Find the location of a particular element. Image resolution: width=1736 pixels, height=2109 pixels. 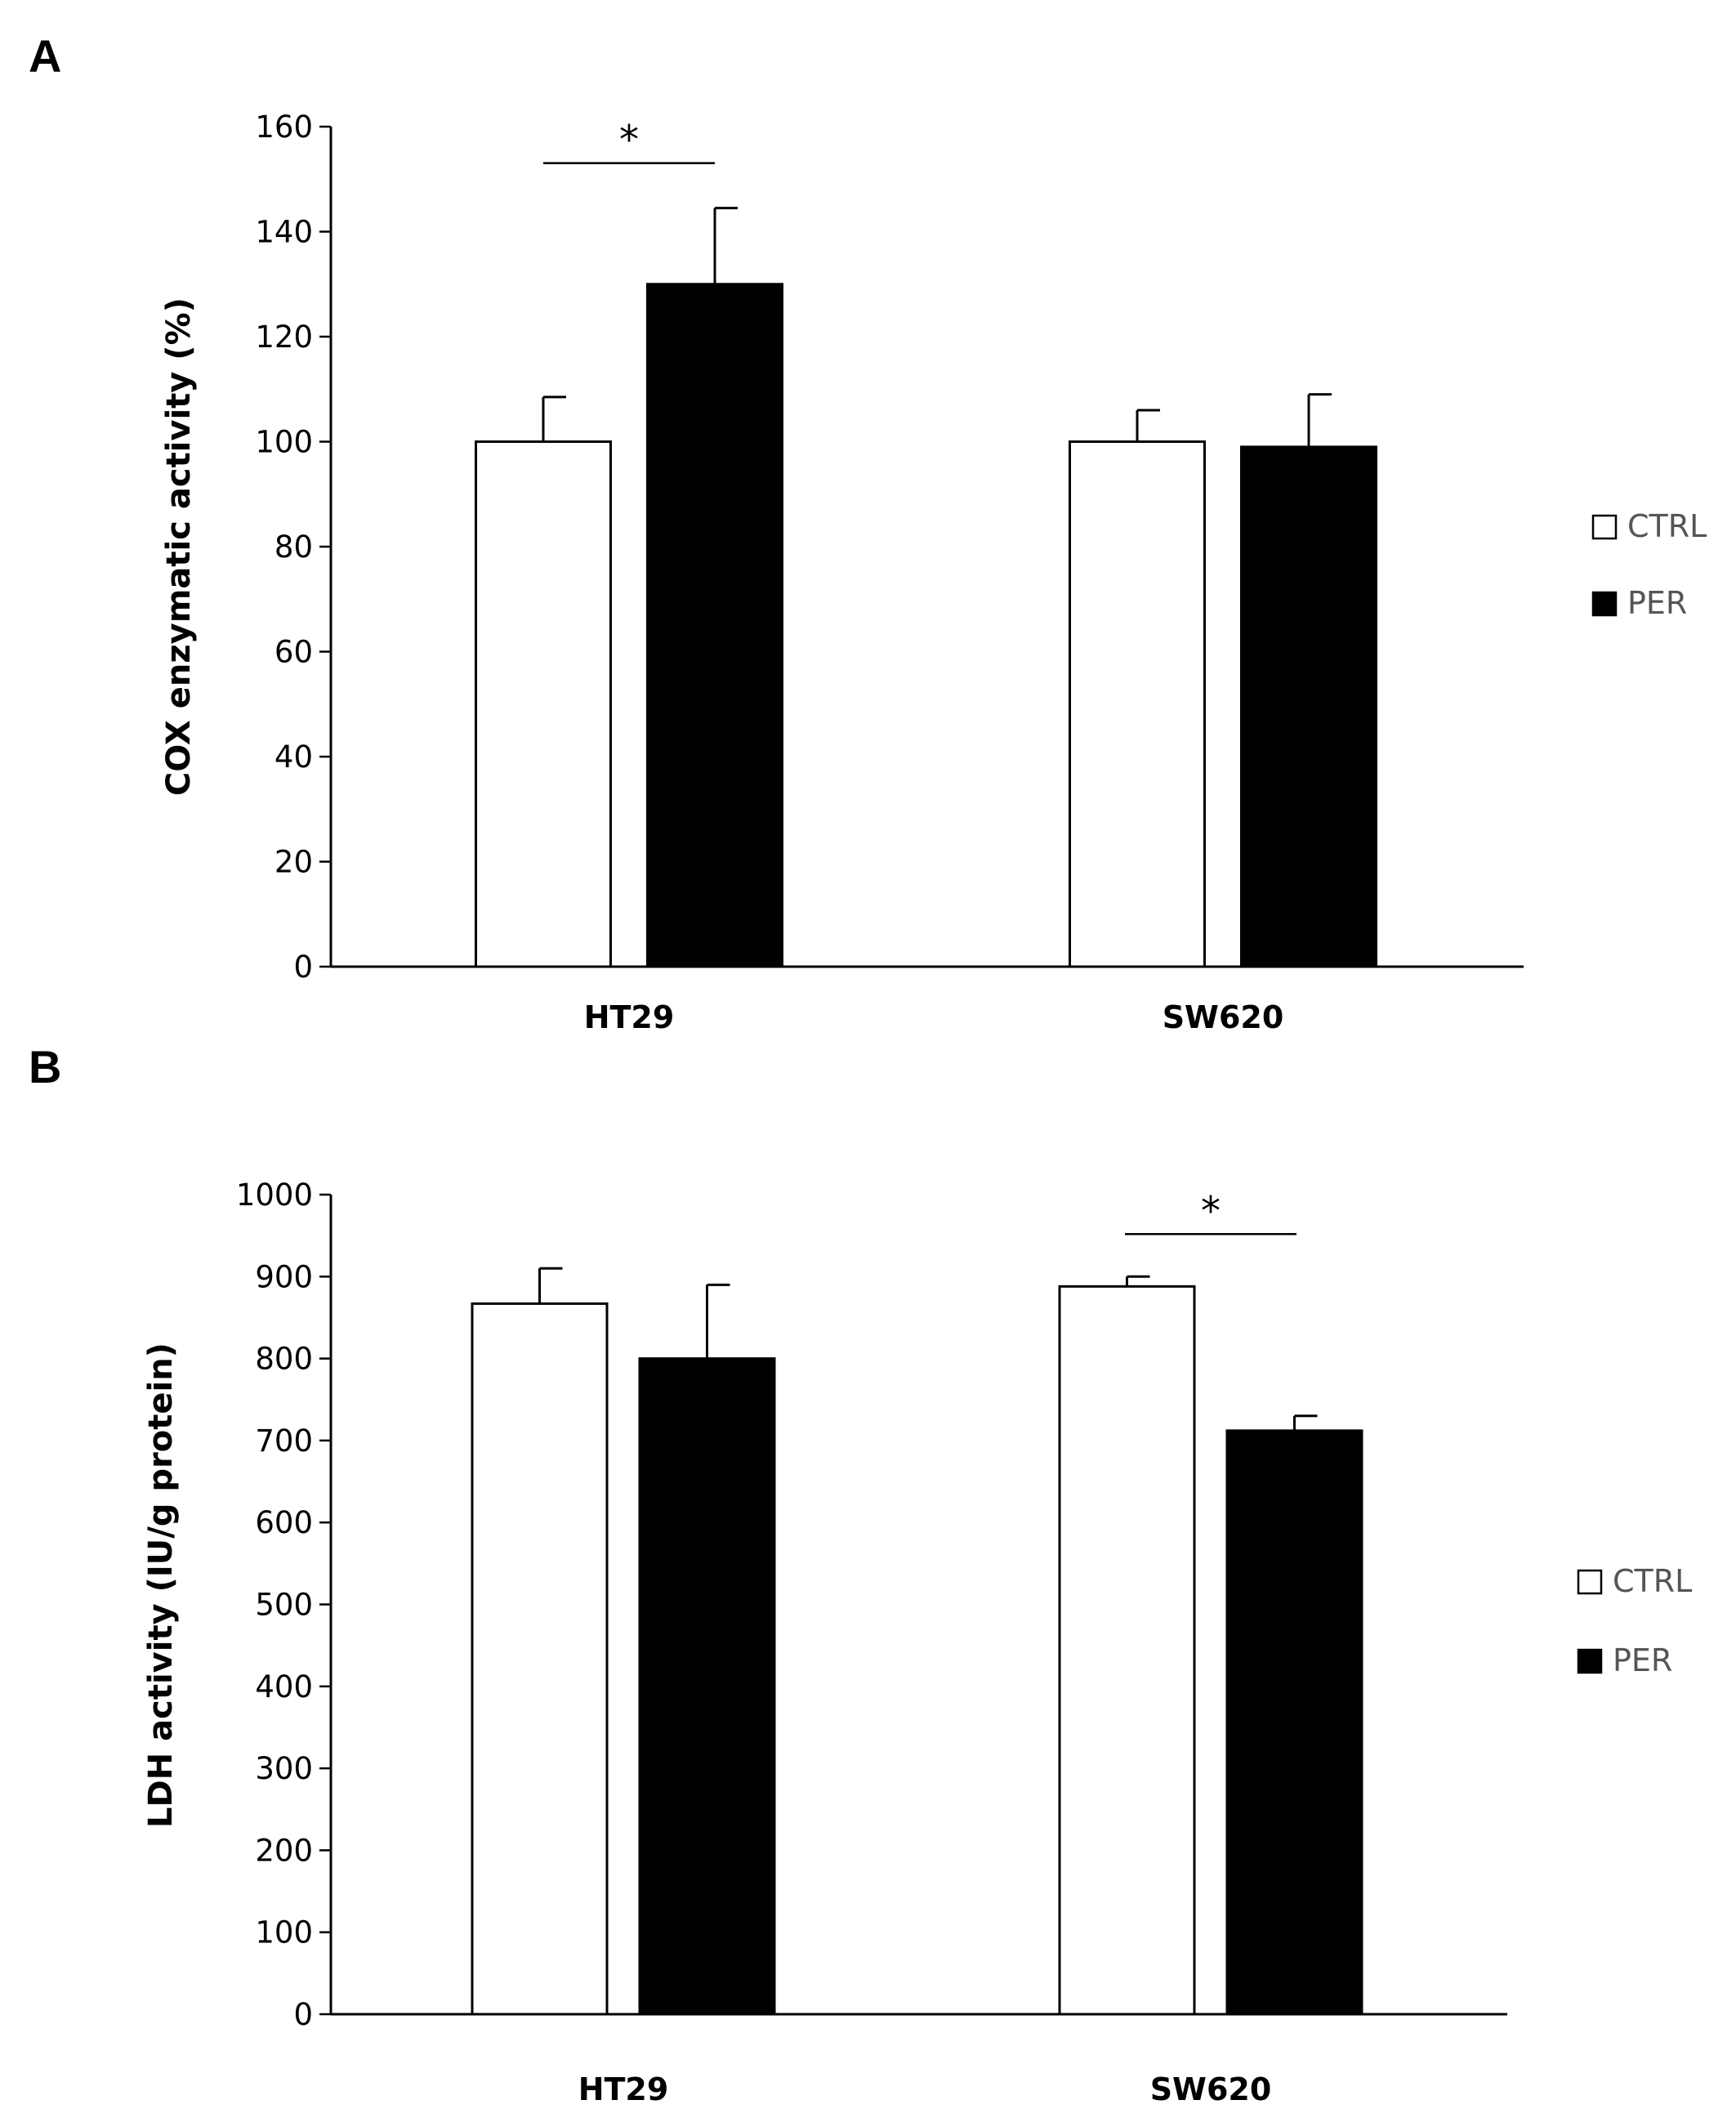

y-tick-label: 20 is located at coordinates (294, 862).